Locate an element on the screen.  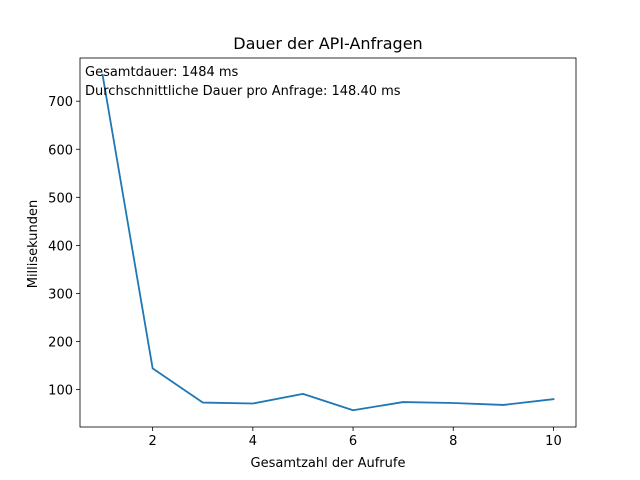
y-tick-label: 400 is located at coordinates (60, 246).